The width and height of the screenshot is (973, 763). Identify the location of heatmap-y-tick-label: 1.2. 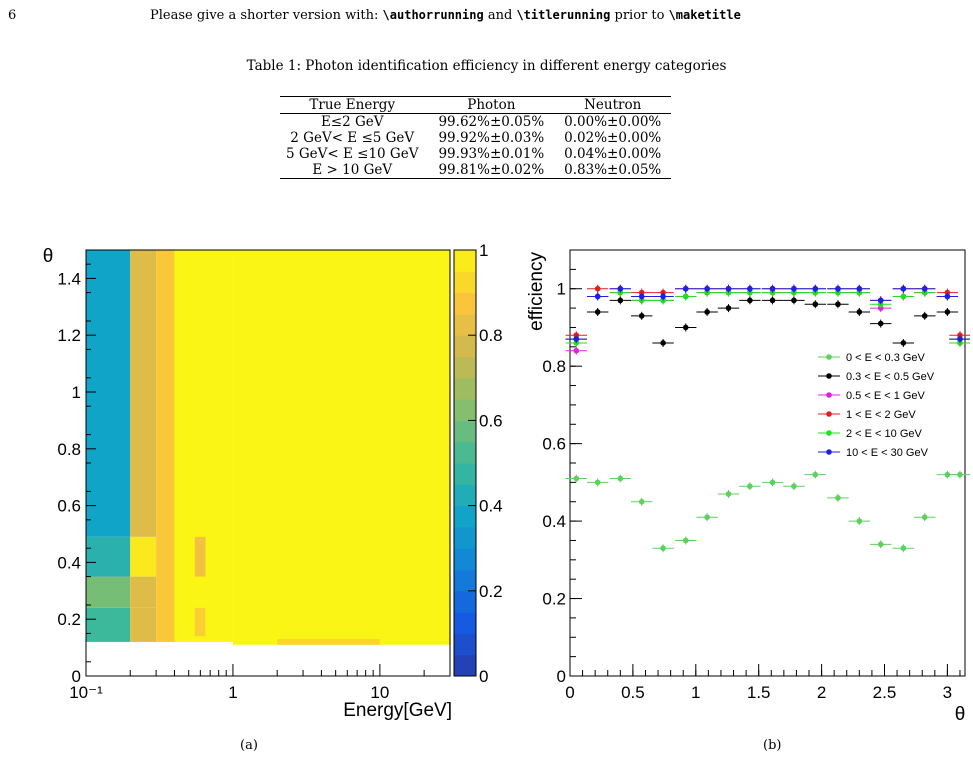
(69, 335).